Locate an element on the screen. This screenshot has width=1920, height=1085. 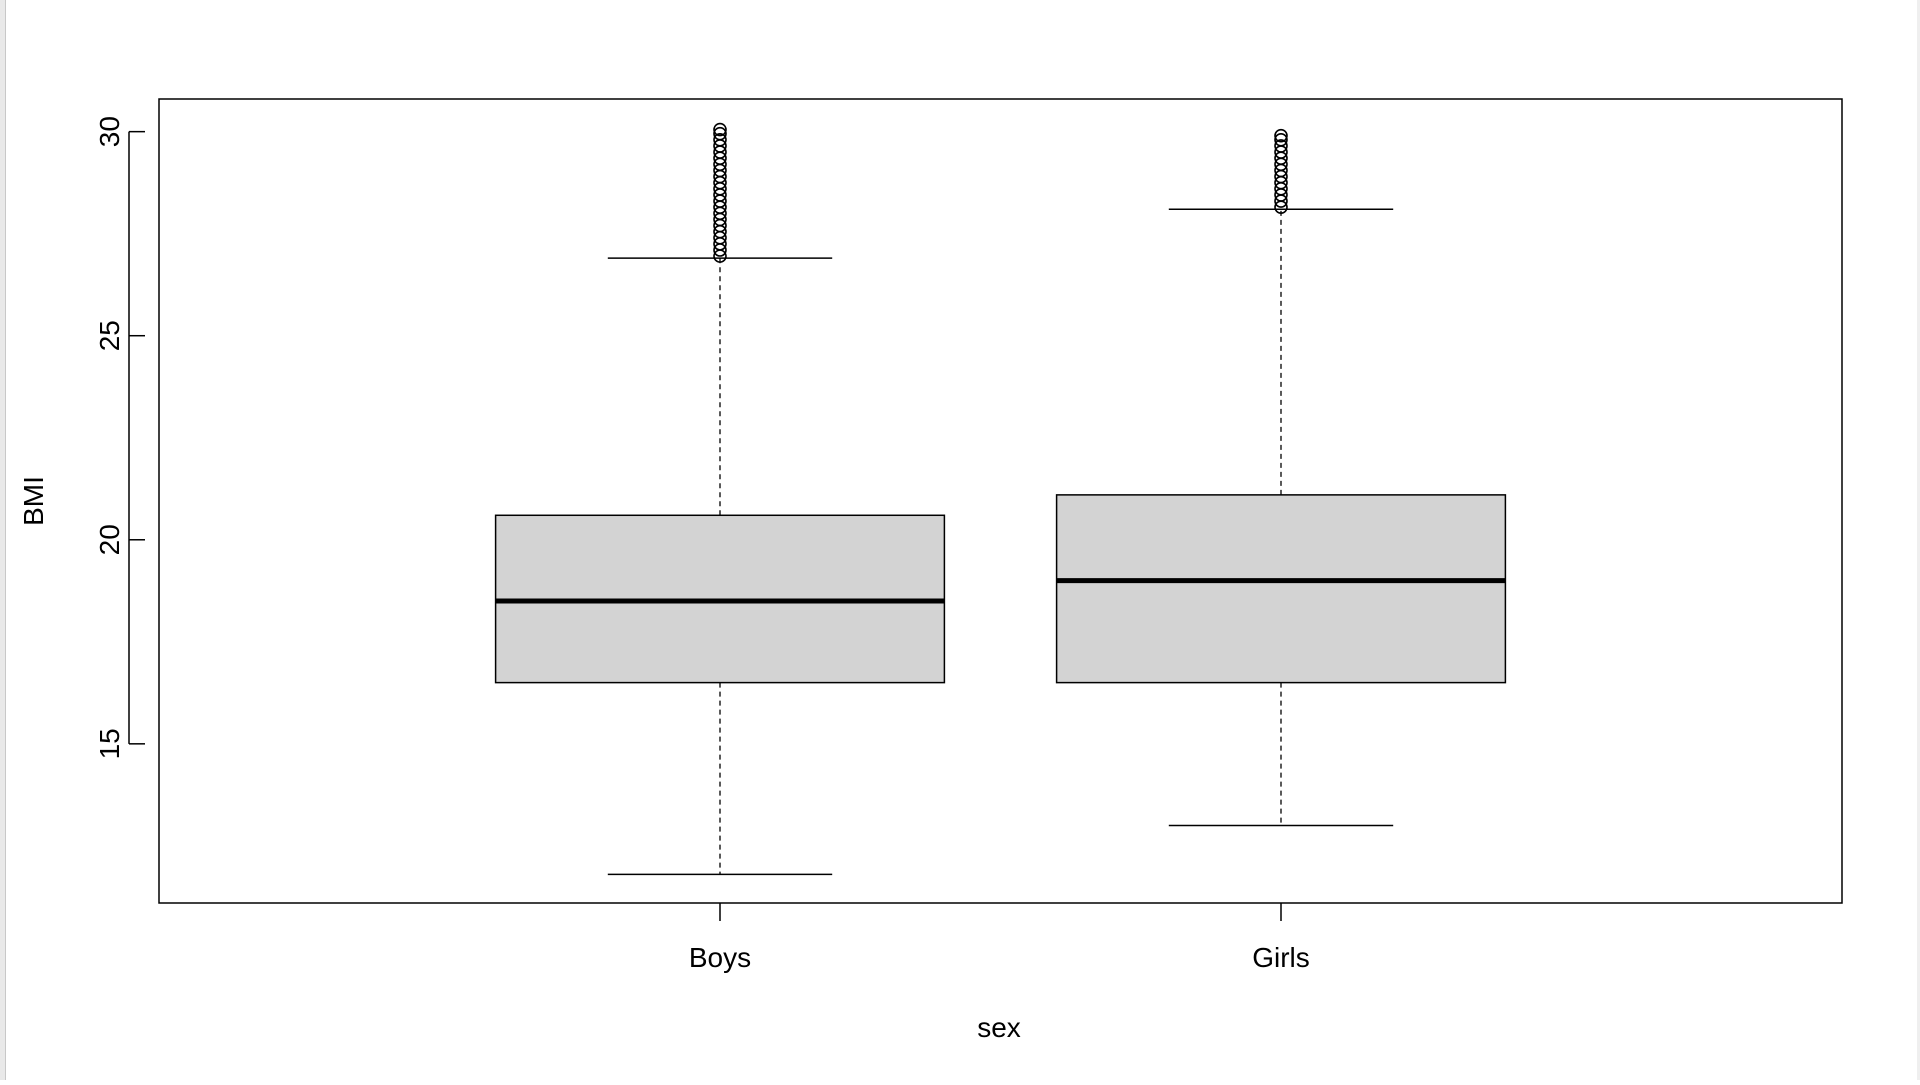
y-tick-label: 30 is located at coordinates (109, 131).